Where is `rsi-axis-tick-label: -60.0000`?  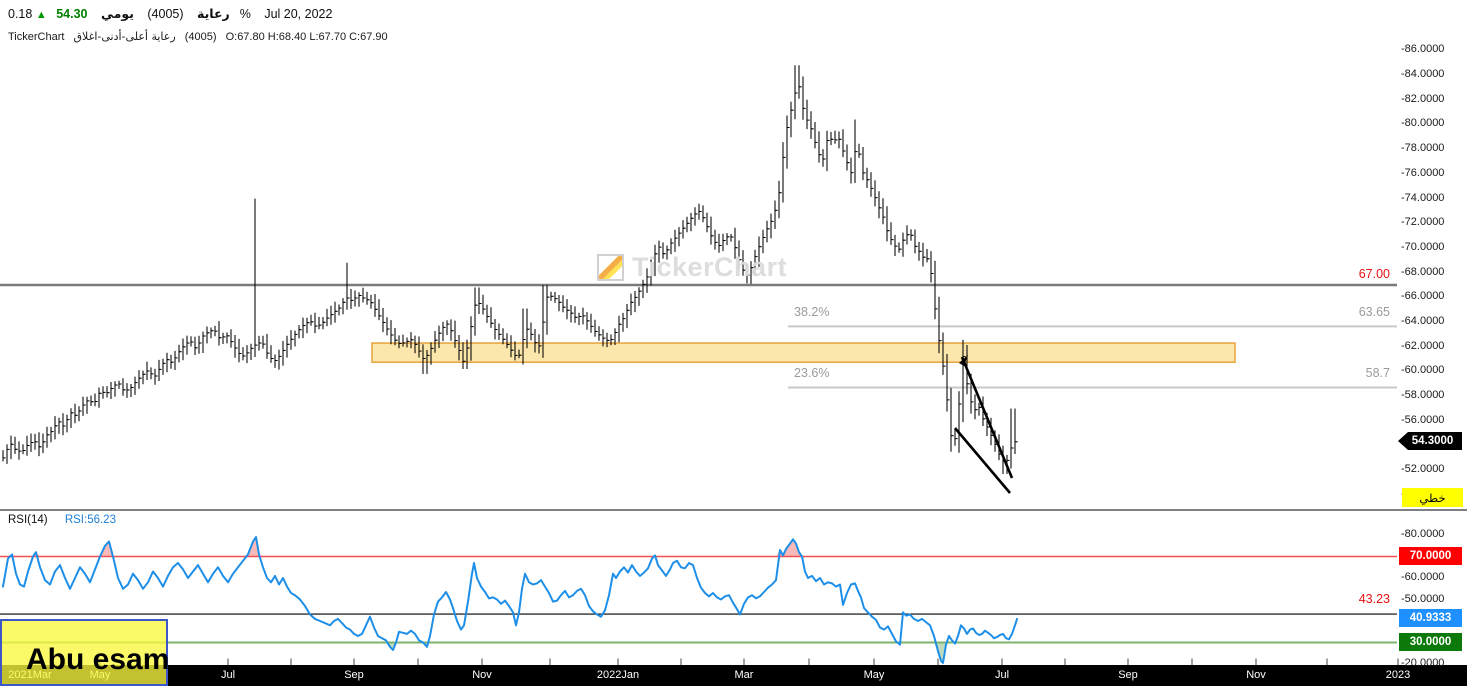
rsi-axis-tick-label: -60.0000 is located at coordinates (1423, 577).